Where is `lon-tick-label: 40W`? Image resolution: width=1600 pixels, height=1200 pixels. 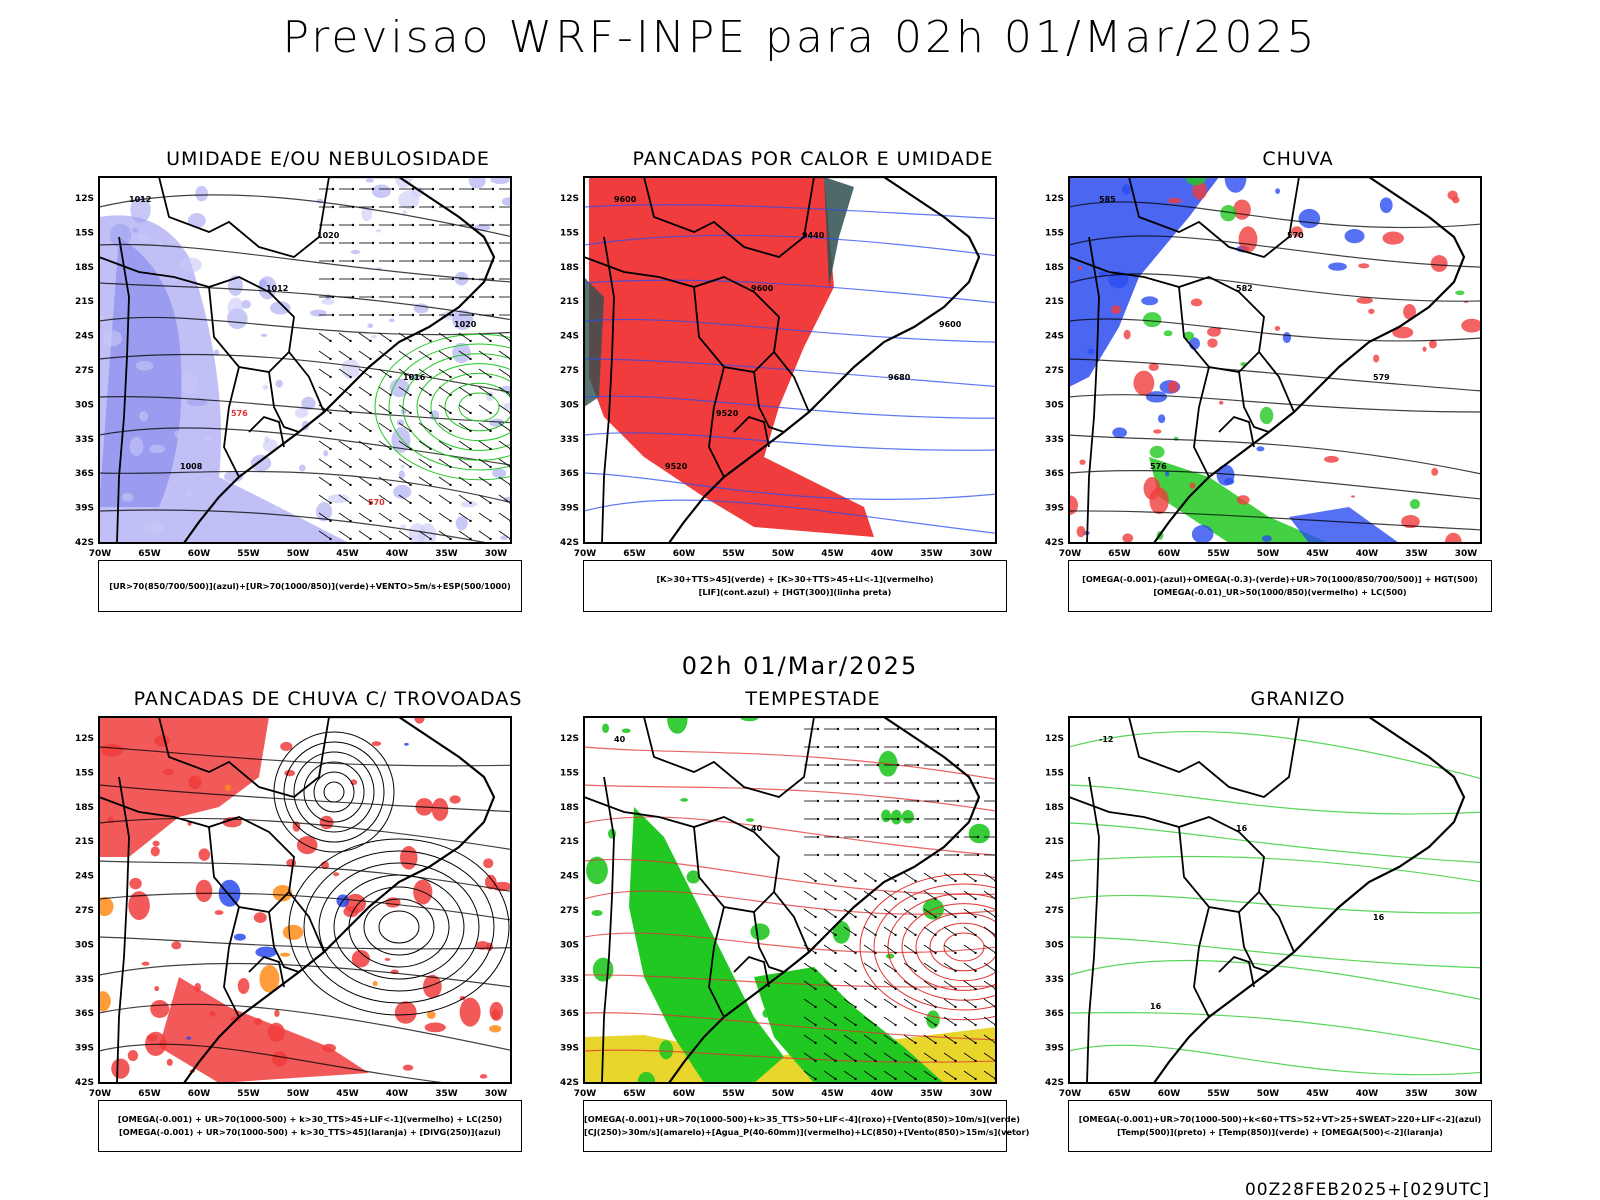
lon-tick-label: 40W is located at coordinates (1367, 1094).